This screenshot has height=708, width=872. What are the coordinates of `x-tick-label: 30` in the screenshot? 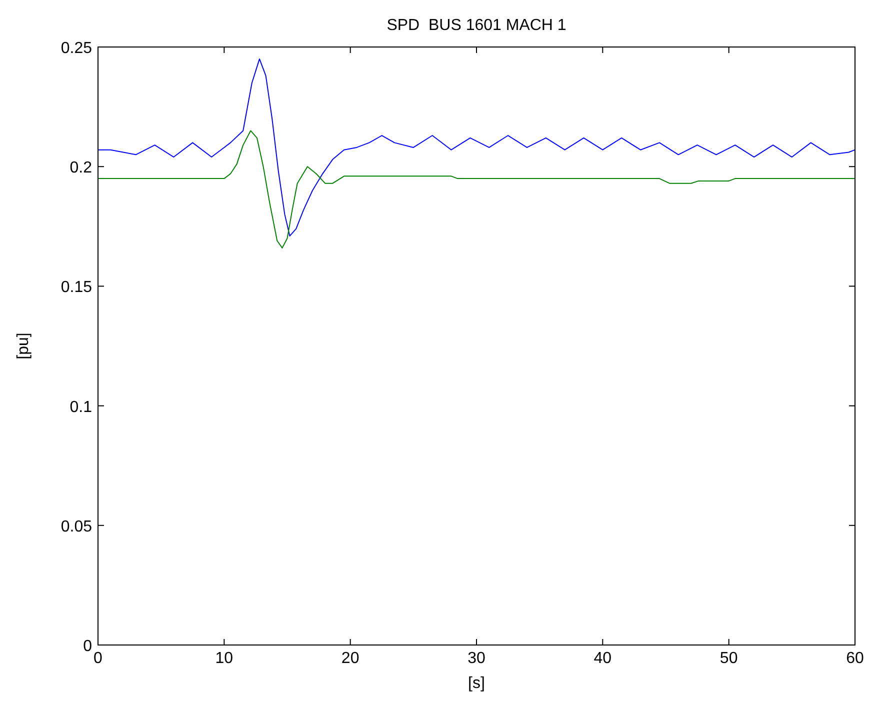 It's located at (477, 658).